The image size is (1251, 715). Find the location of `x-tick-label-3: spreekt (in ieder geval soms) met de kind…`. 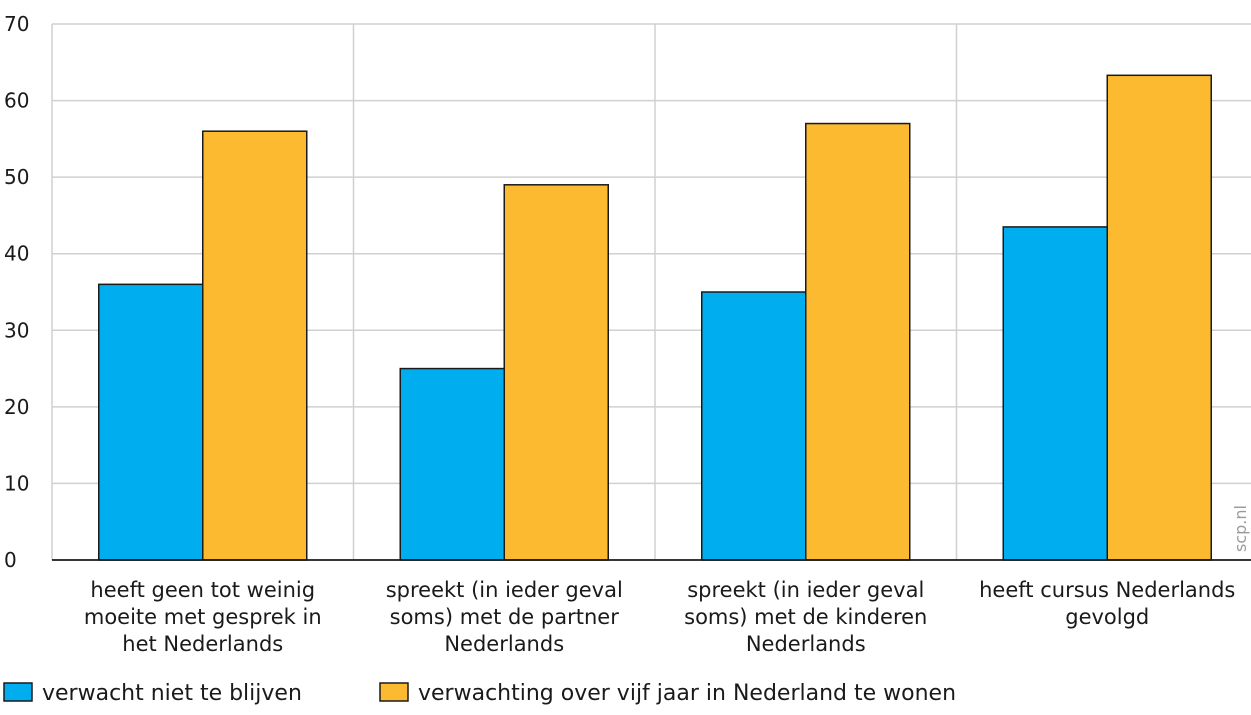

x-tick-label-3: spreekt (in ieder geval soms) met de kind… is located at coordinates (805, 617).